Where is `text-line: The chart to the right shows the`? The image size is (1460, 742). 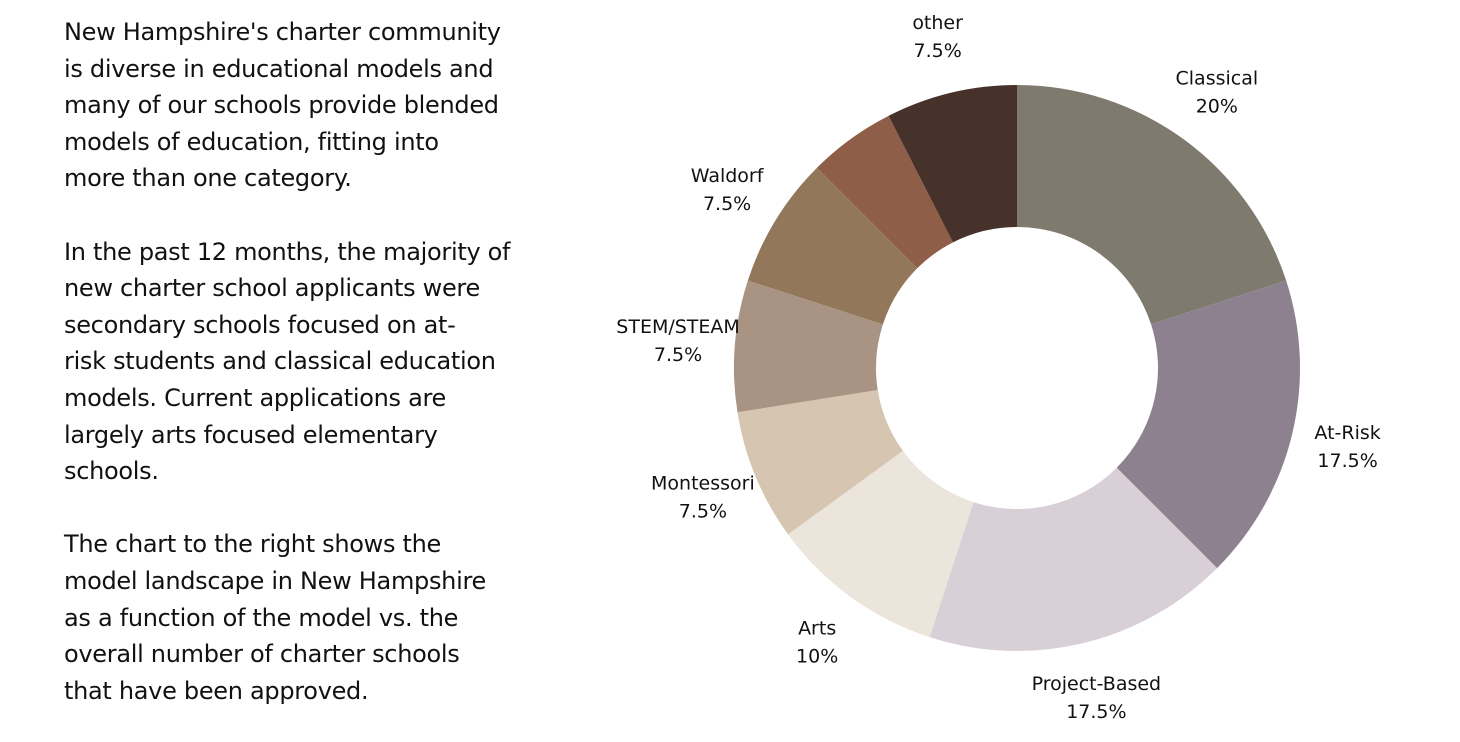 text-line: The chart to the right shows the is located at coordinates (252, 544).